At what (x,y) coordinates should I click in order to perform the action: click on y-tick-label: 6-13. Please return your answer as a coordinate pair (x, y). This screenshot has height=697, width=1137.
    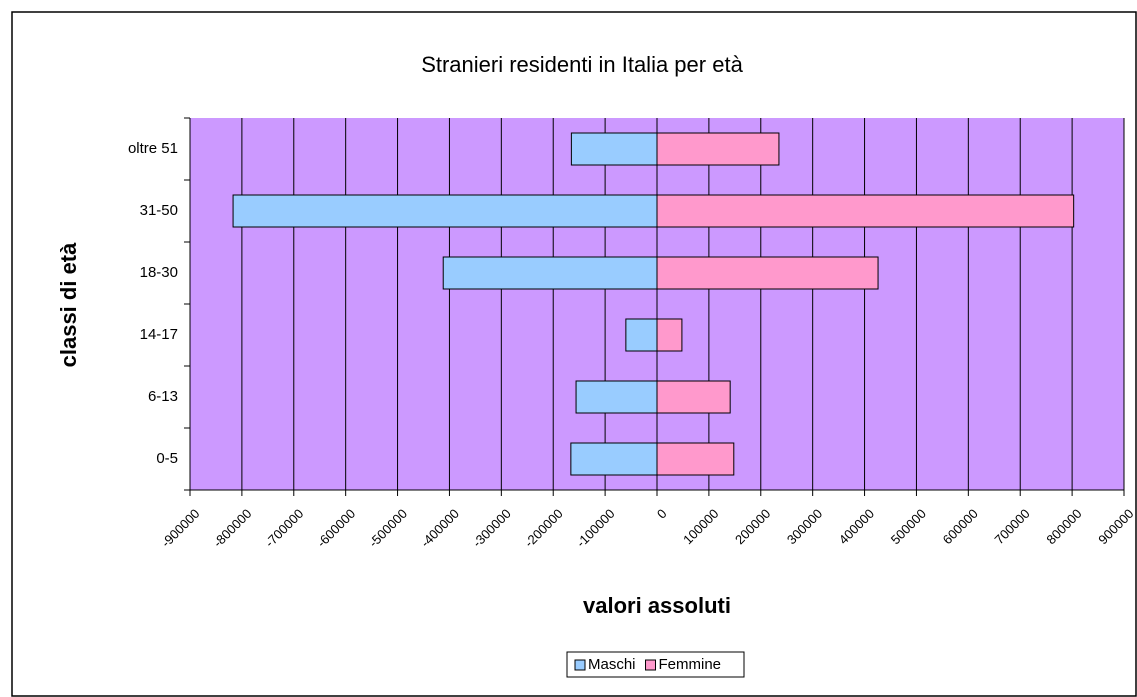
    Looking at the image, I should click on (163, 396).